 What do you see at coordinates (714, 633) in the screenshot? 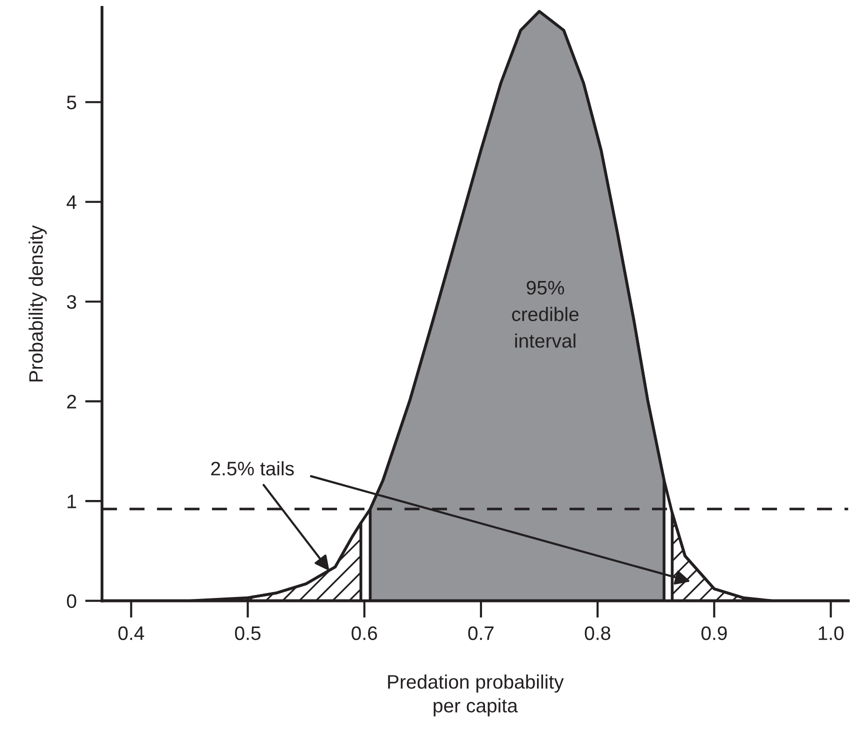
I see `x-tick-label: 0.9` at bounding box center [714, 633].